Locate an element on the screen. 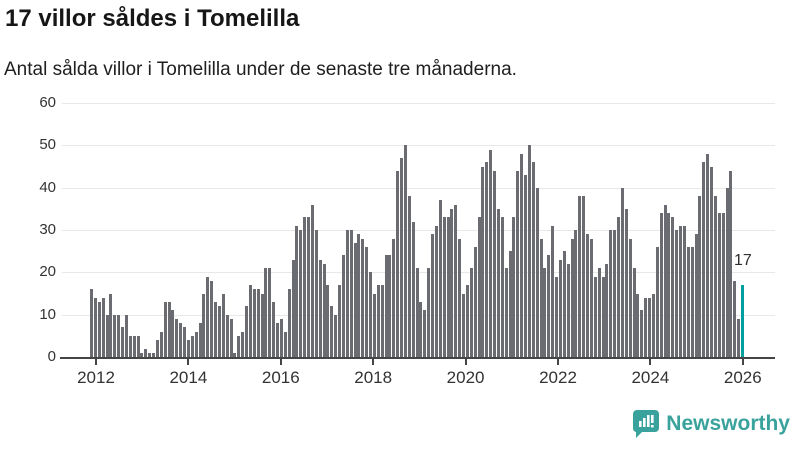  highlighted-current-bar is located at coordinates (742, 321).